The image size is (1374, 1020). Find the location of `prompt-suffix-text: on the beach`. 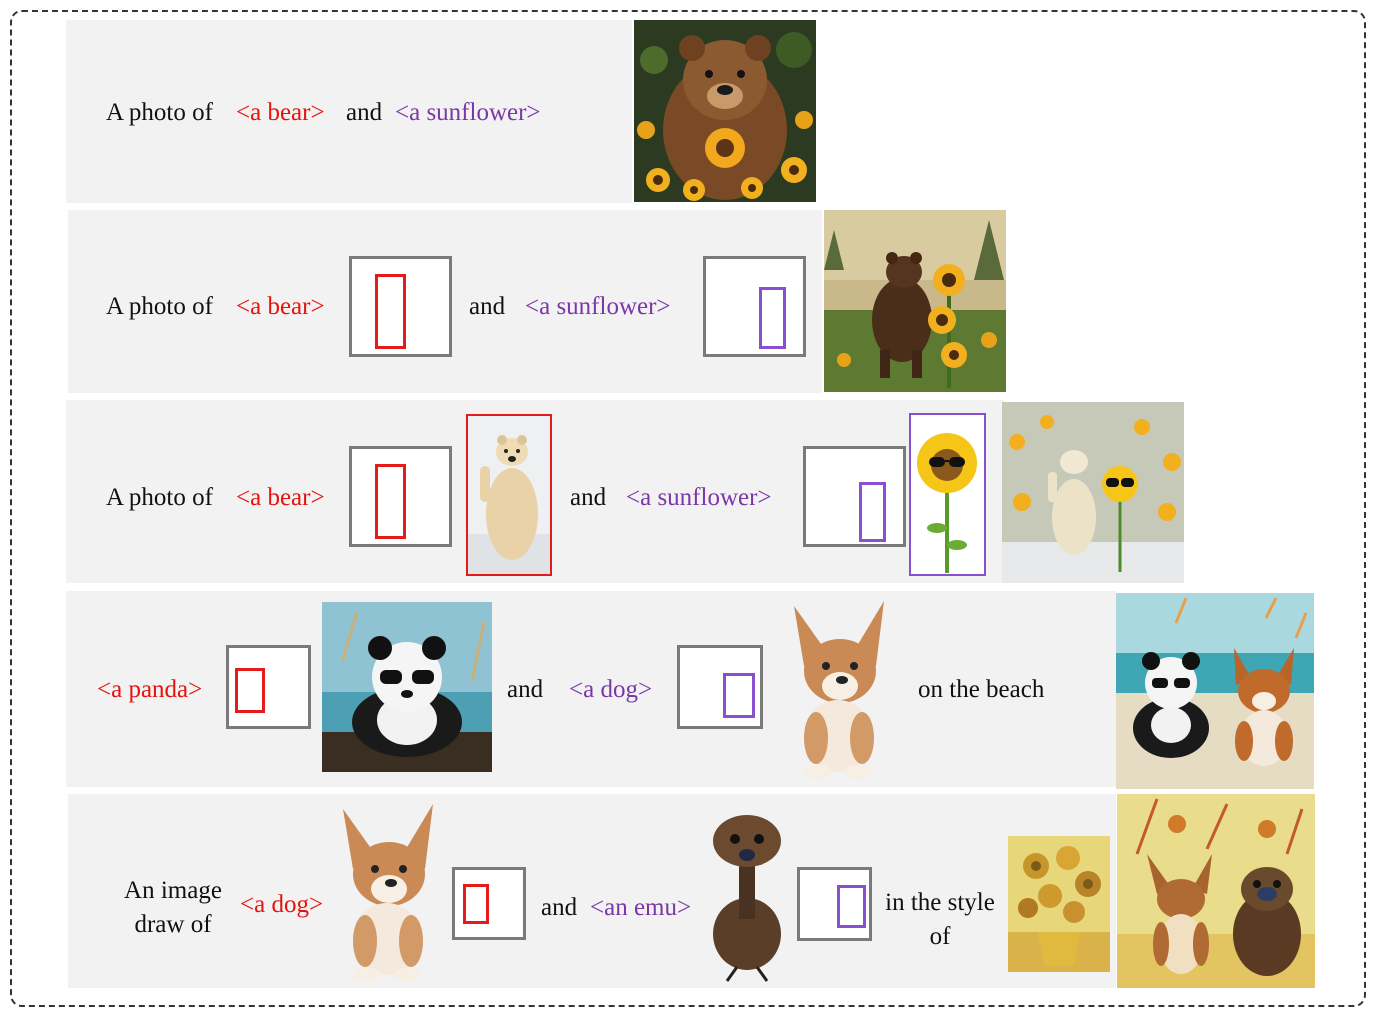

prompt-suffix-text: on the beach is located at coordinates (981, 689).